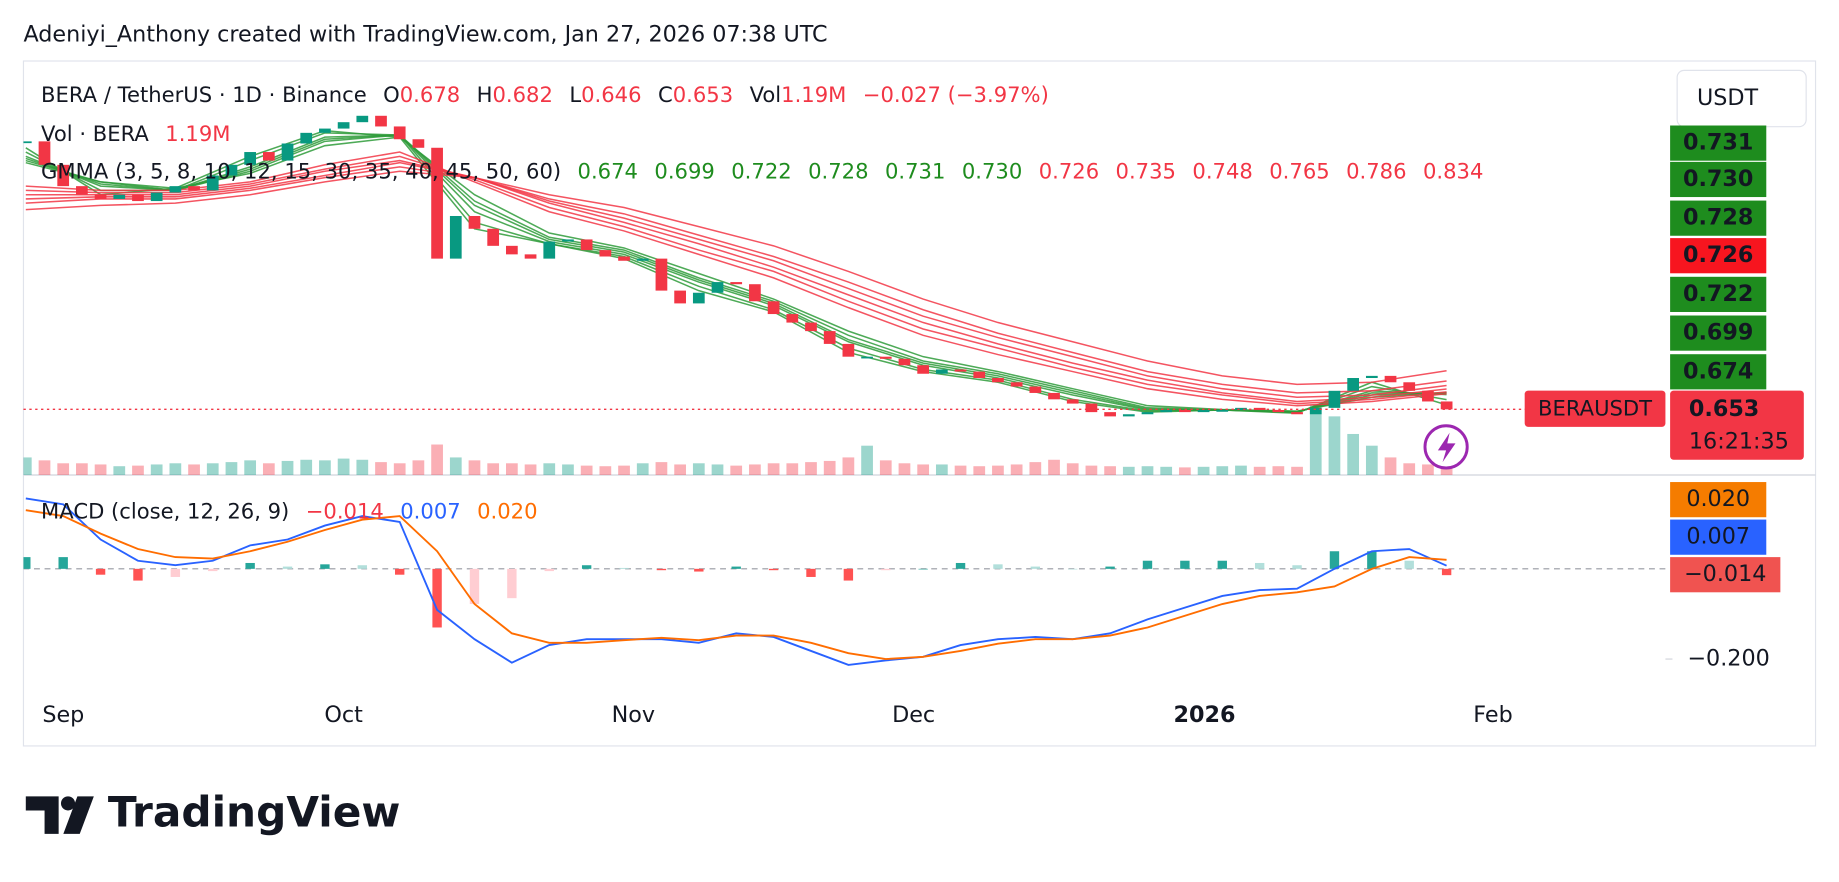 Image resolution: width=1839 pixels, height=882 pixels. Describe the element at coordinates (1718, 143) in the screenshot. I see `price-label: 0.731` at that location.